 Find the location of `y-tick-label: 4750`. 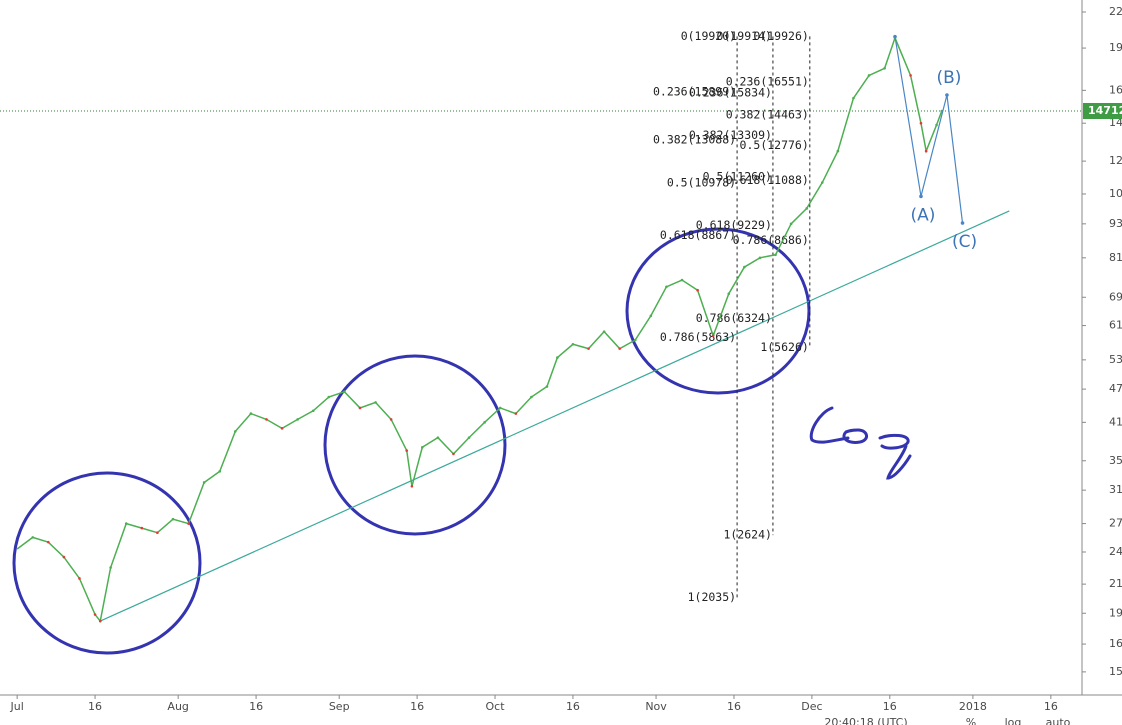

y-tick-label: 4750 is located at coordinates (1115, 388).